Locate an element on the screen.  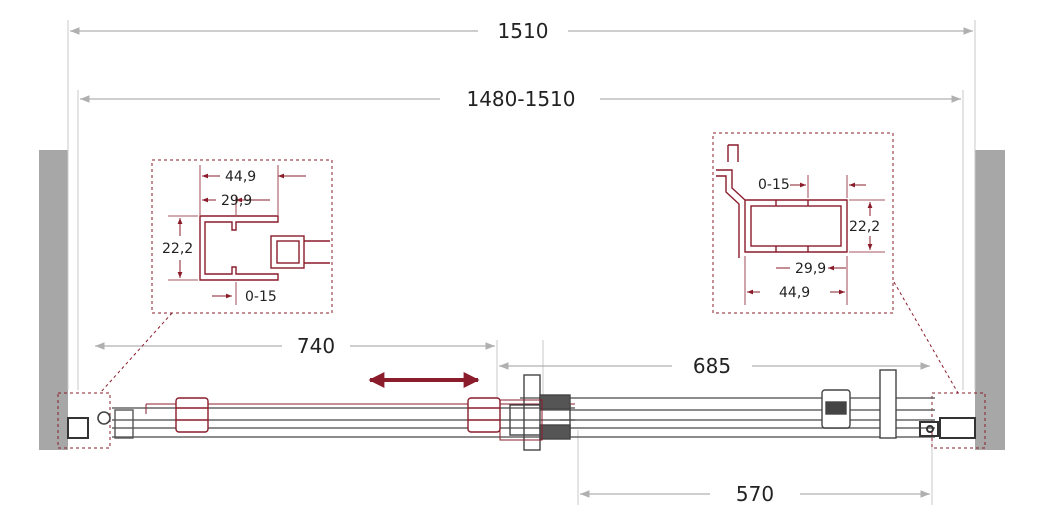
dimension-right-span-label: 685 is located at coordinates (712, 366).